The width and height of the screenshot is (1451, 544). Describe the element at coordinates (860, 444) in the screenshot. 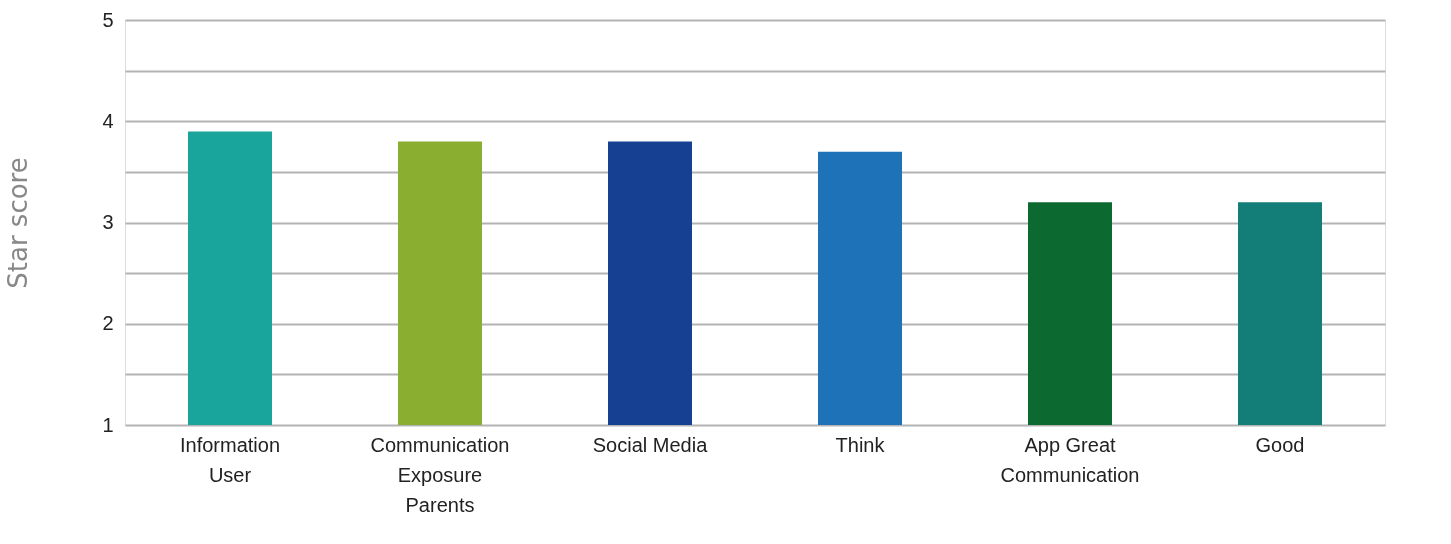

I see `x-tick-label: Think` at that location.